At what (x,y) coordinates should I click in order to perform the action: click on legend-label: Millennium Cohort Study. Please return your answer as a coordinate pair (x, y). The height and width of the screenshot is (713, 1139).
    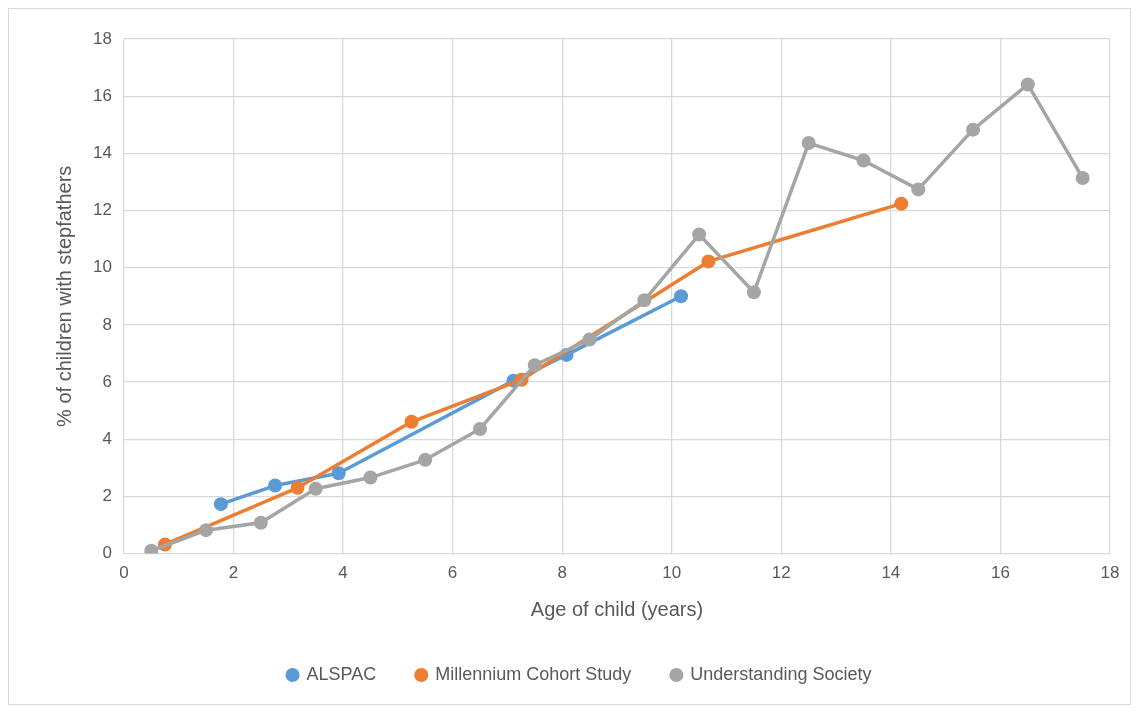
    Looking at the image, I should click on (533, 673).